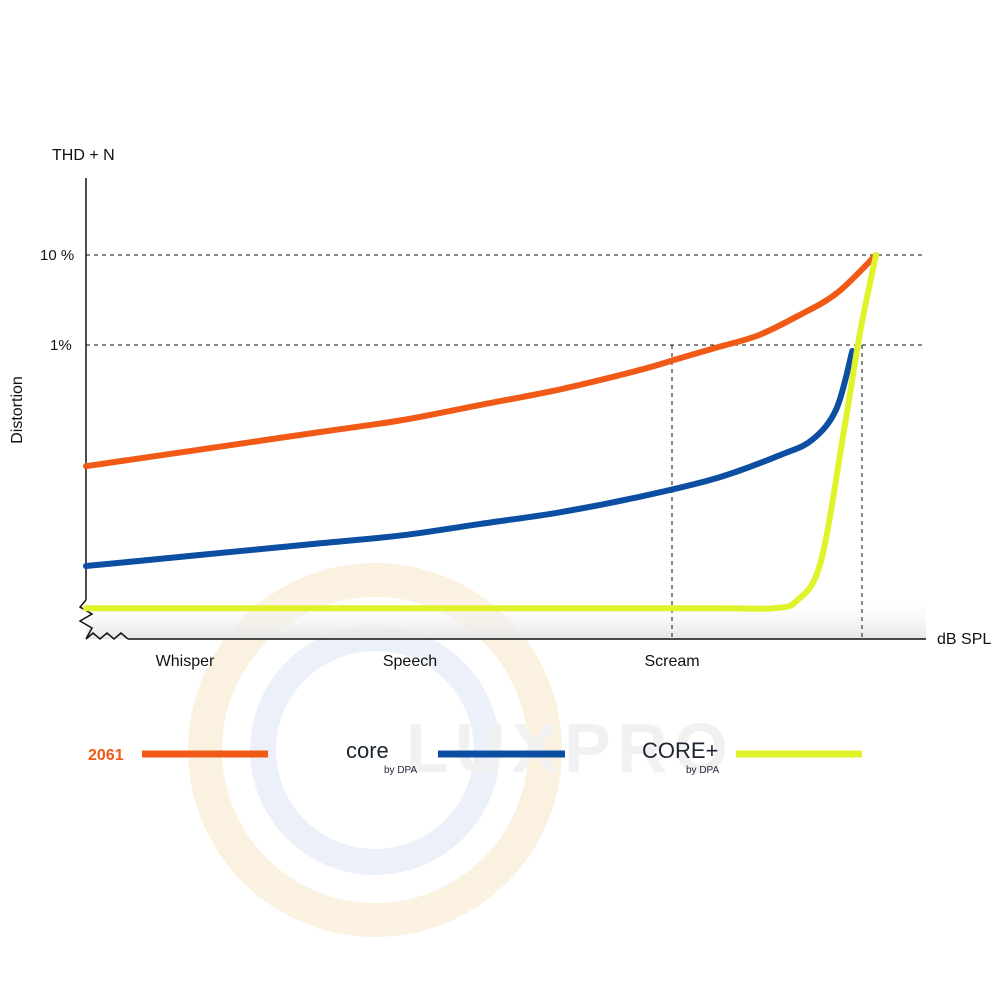 The width and height of the screenshot is (1000, 1000). Describe the element at coordinates (671, 661) in the screenshot. I see `x-category-scream: Scream` at that location.